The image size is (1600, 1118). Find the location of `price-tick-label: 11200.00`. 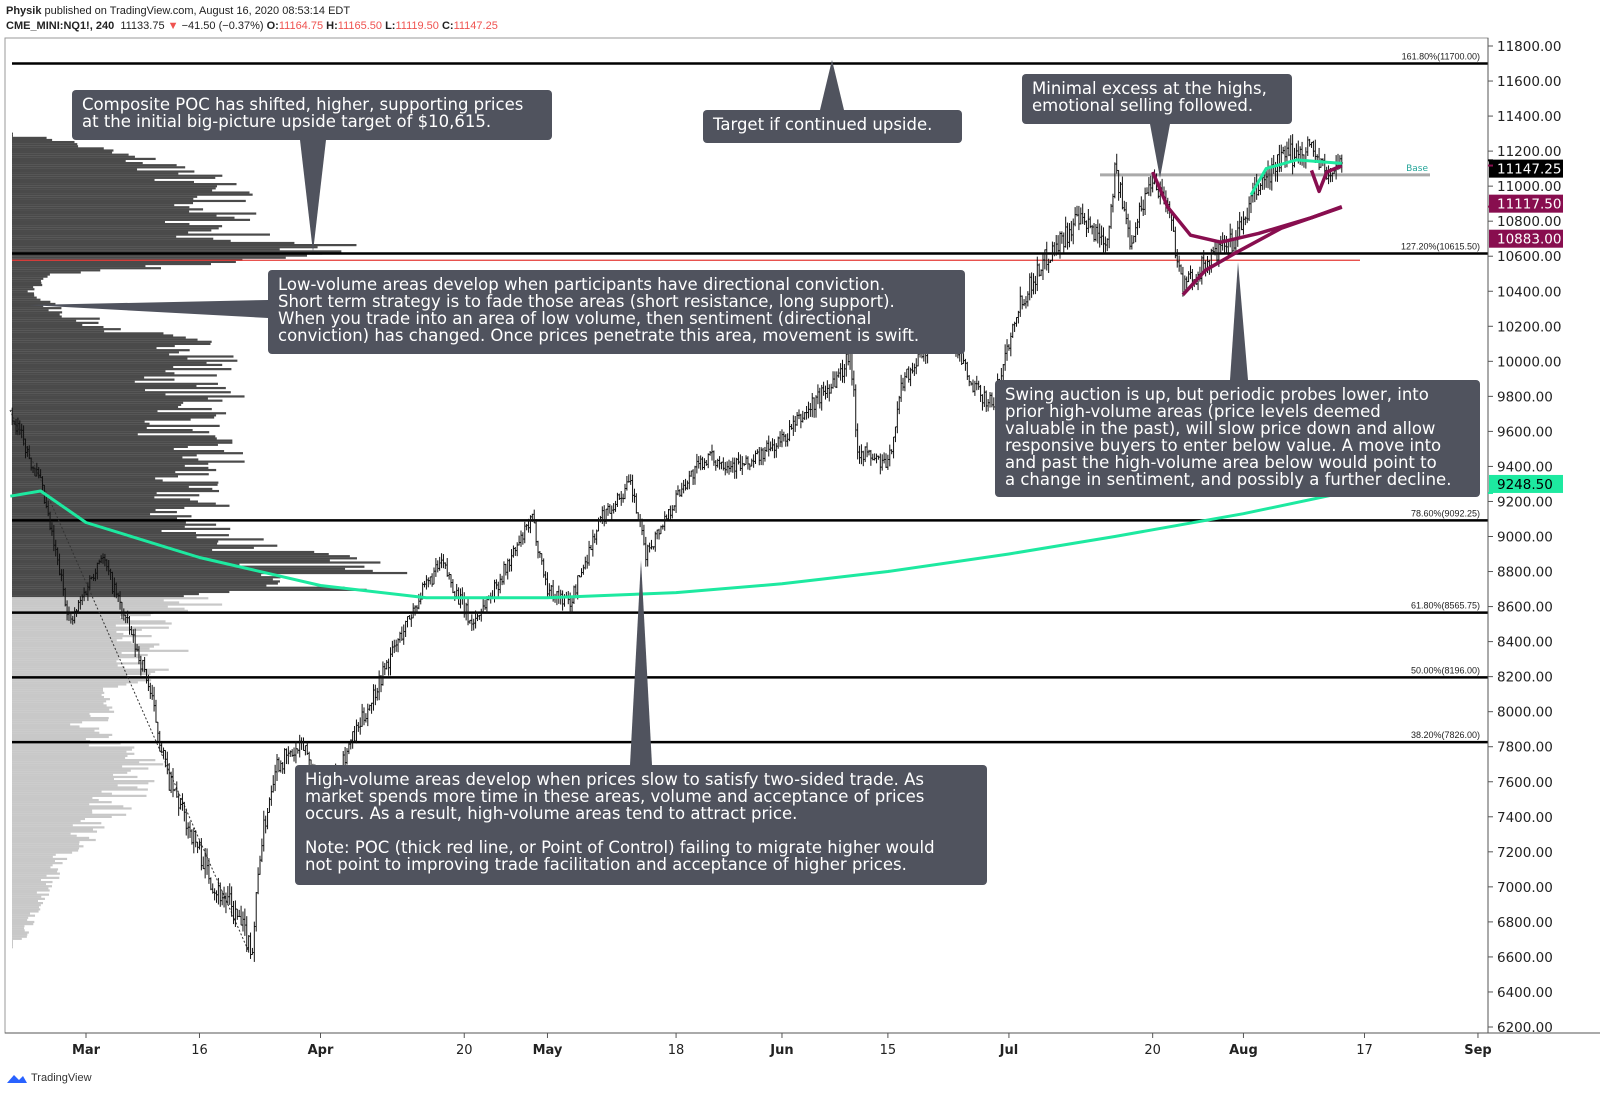

price-tick-label: 11200.00 is located at coordinates (1529, 152).